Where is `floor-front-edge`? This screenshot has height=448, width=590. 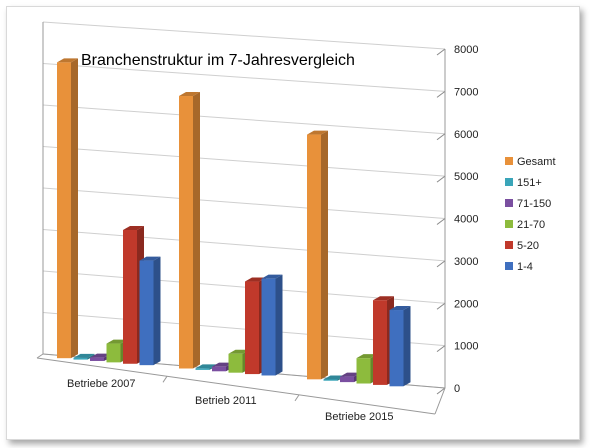
floor-front-edge is located at coordinates (236, 386).